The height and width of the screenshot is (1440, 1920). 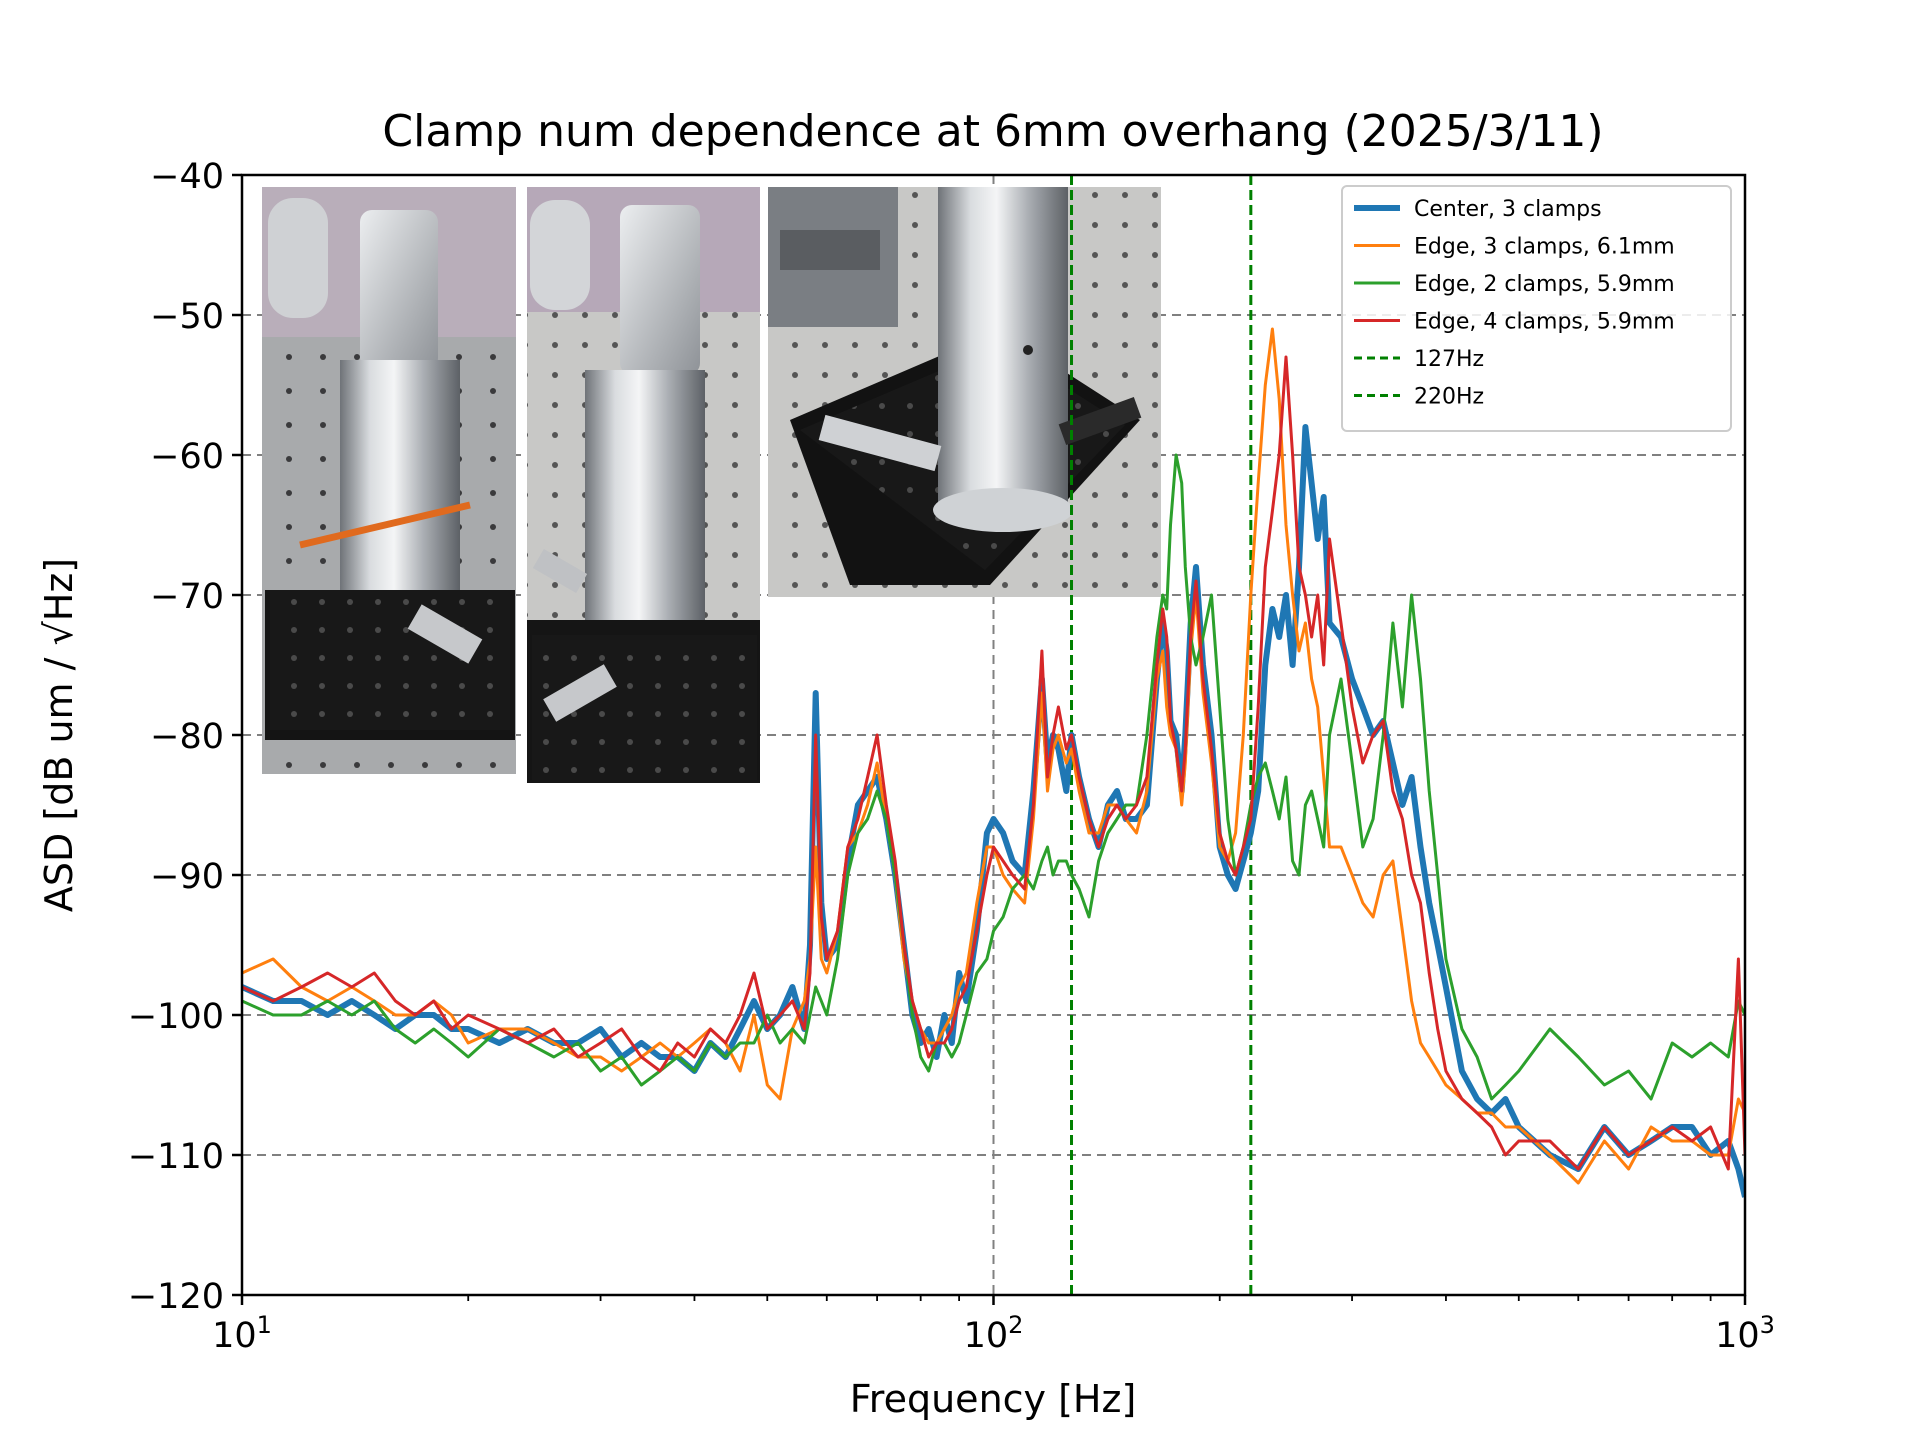 I want to click on legend-label: Edge, 4 clamps, 5.9mm, so click(x=1544, y=322).